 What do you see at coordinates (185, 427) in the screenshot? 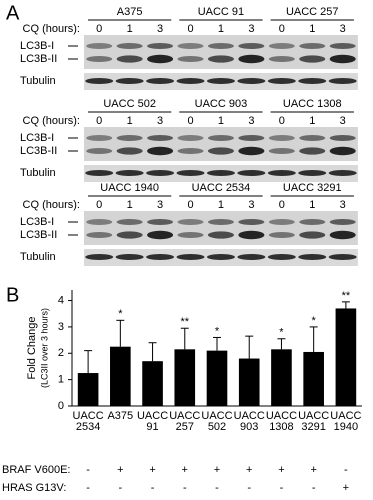
I see `x-tick-label: 257` at bounding box center [185, 427].